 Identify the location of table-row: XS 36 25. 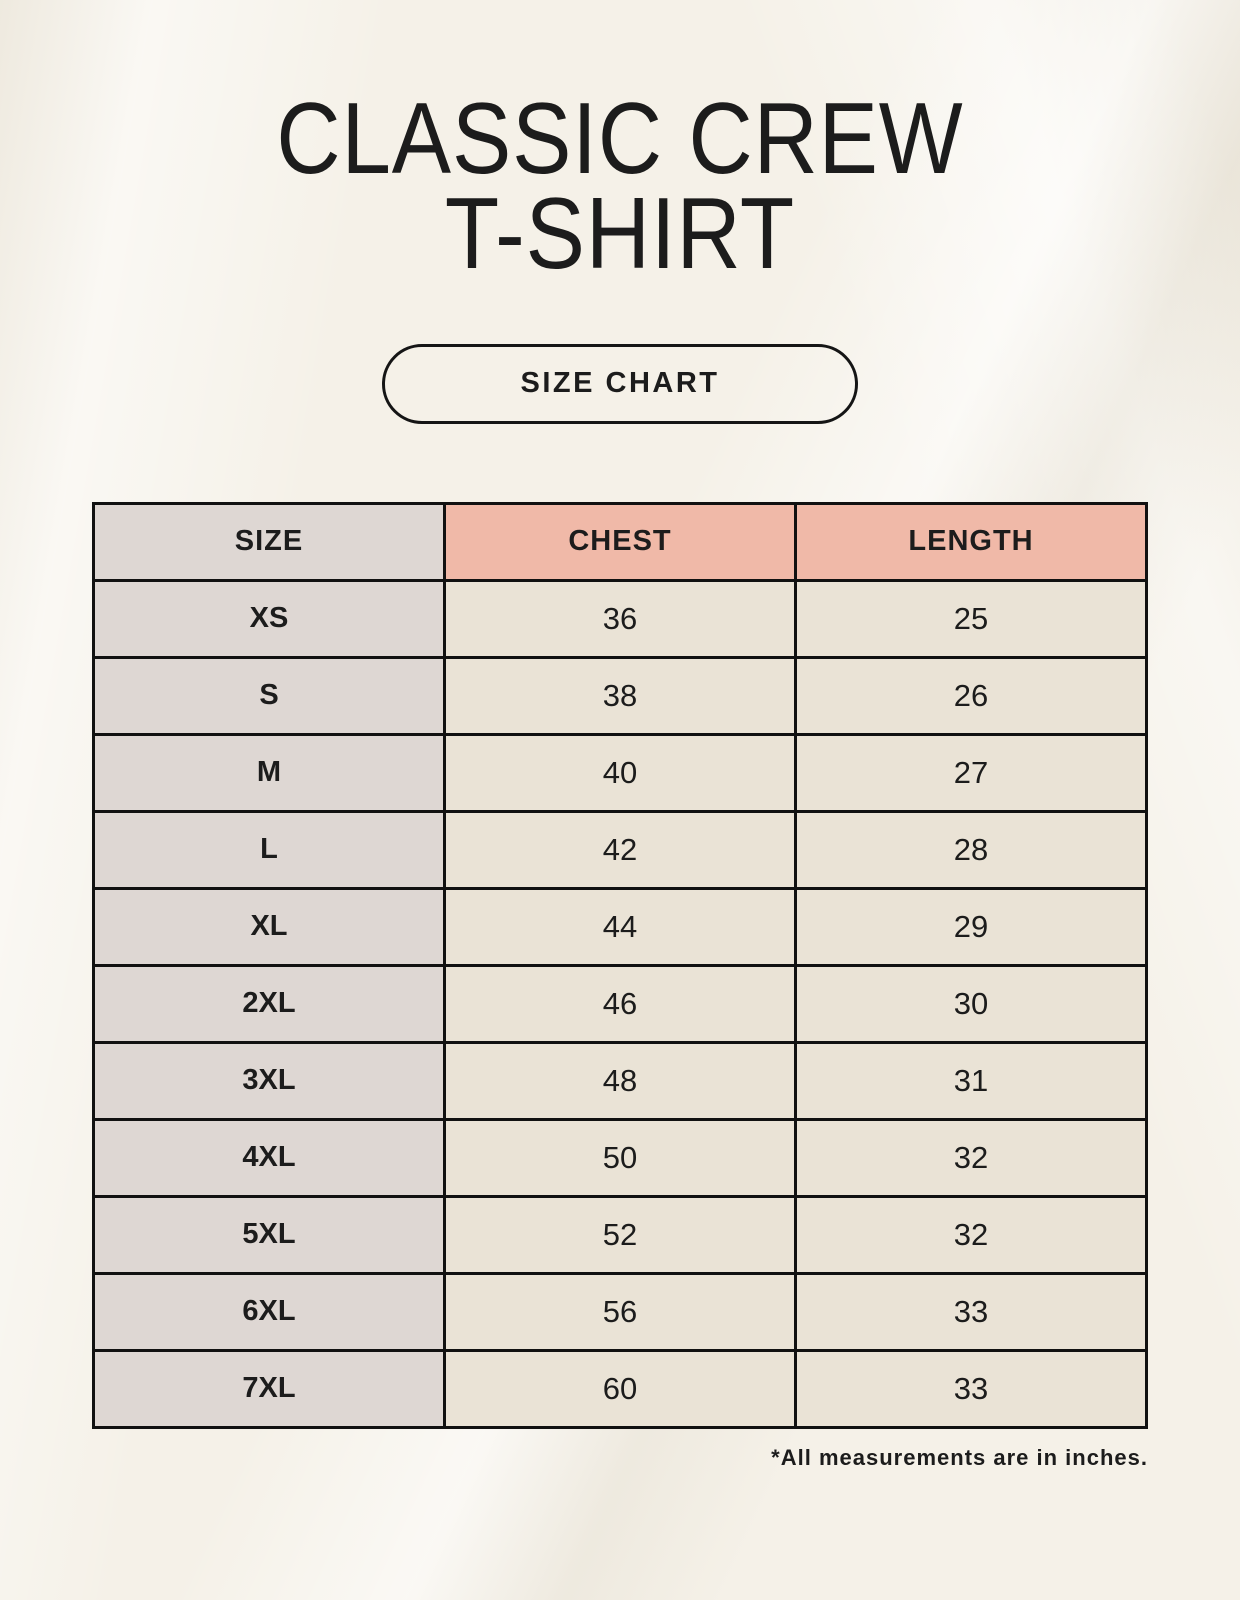
(620, 618).